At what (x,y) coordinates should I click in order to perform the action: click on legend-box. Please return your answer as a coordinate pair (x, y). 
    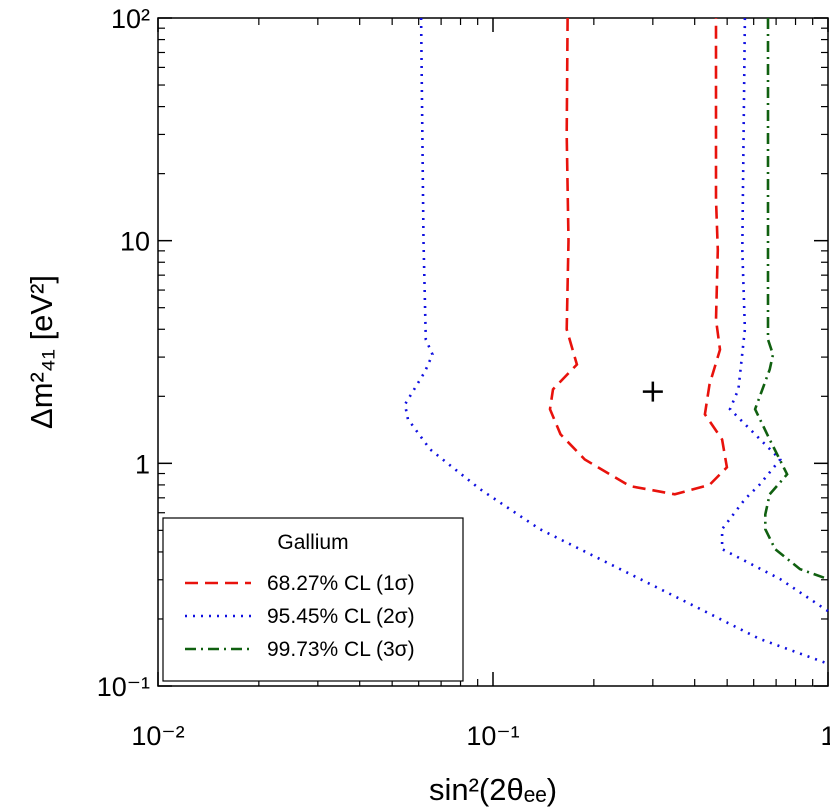
    Looking at the image, I should click on (313, 599).